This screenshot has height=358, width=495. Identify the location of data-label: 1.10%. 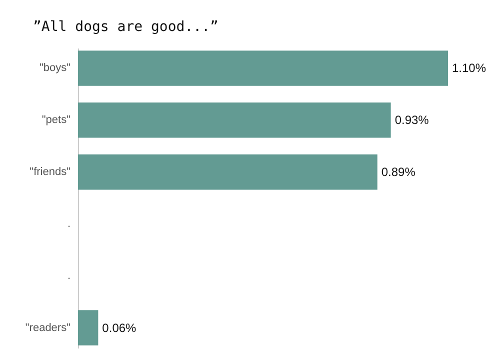
(469, 68).